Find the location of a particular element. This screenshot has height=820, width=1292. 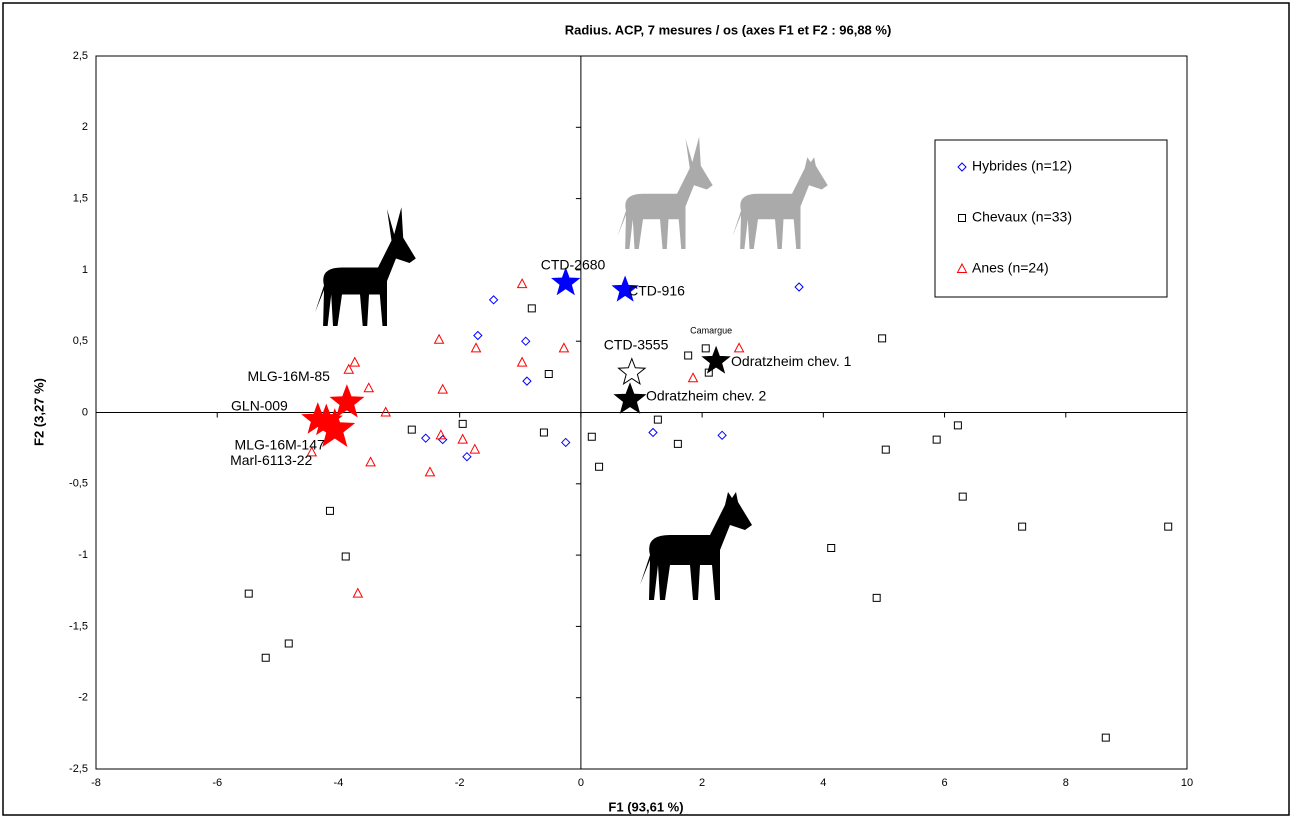

y-tick-label: 2,5 is located at coordinates (80, 56).